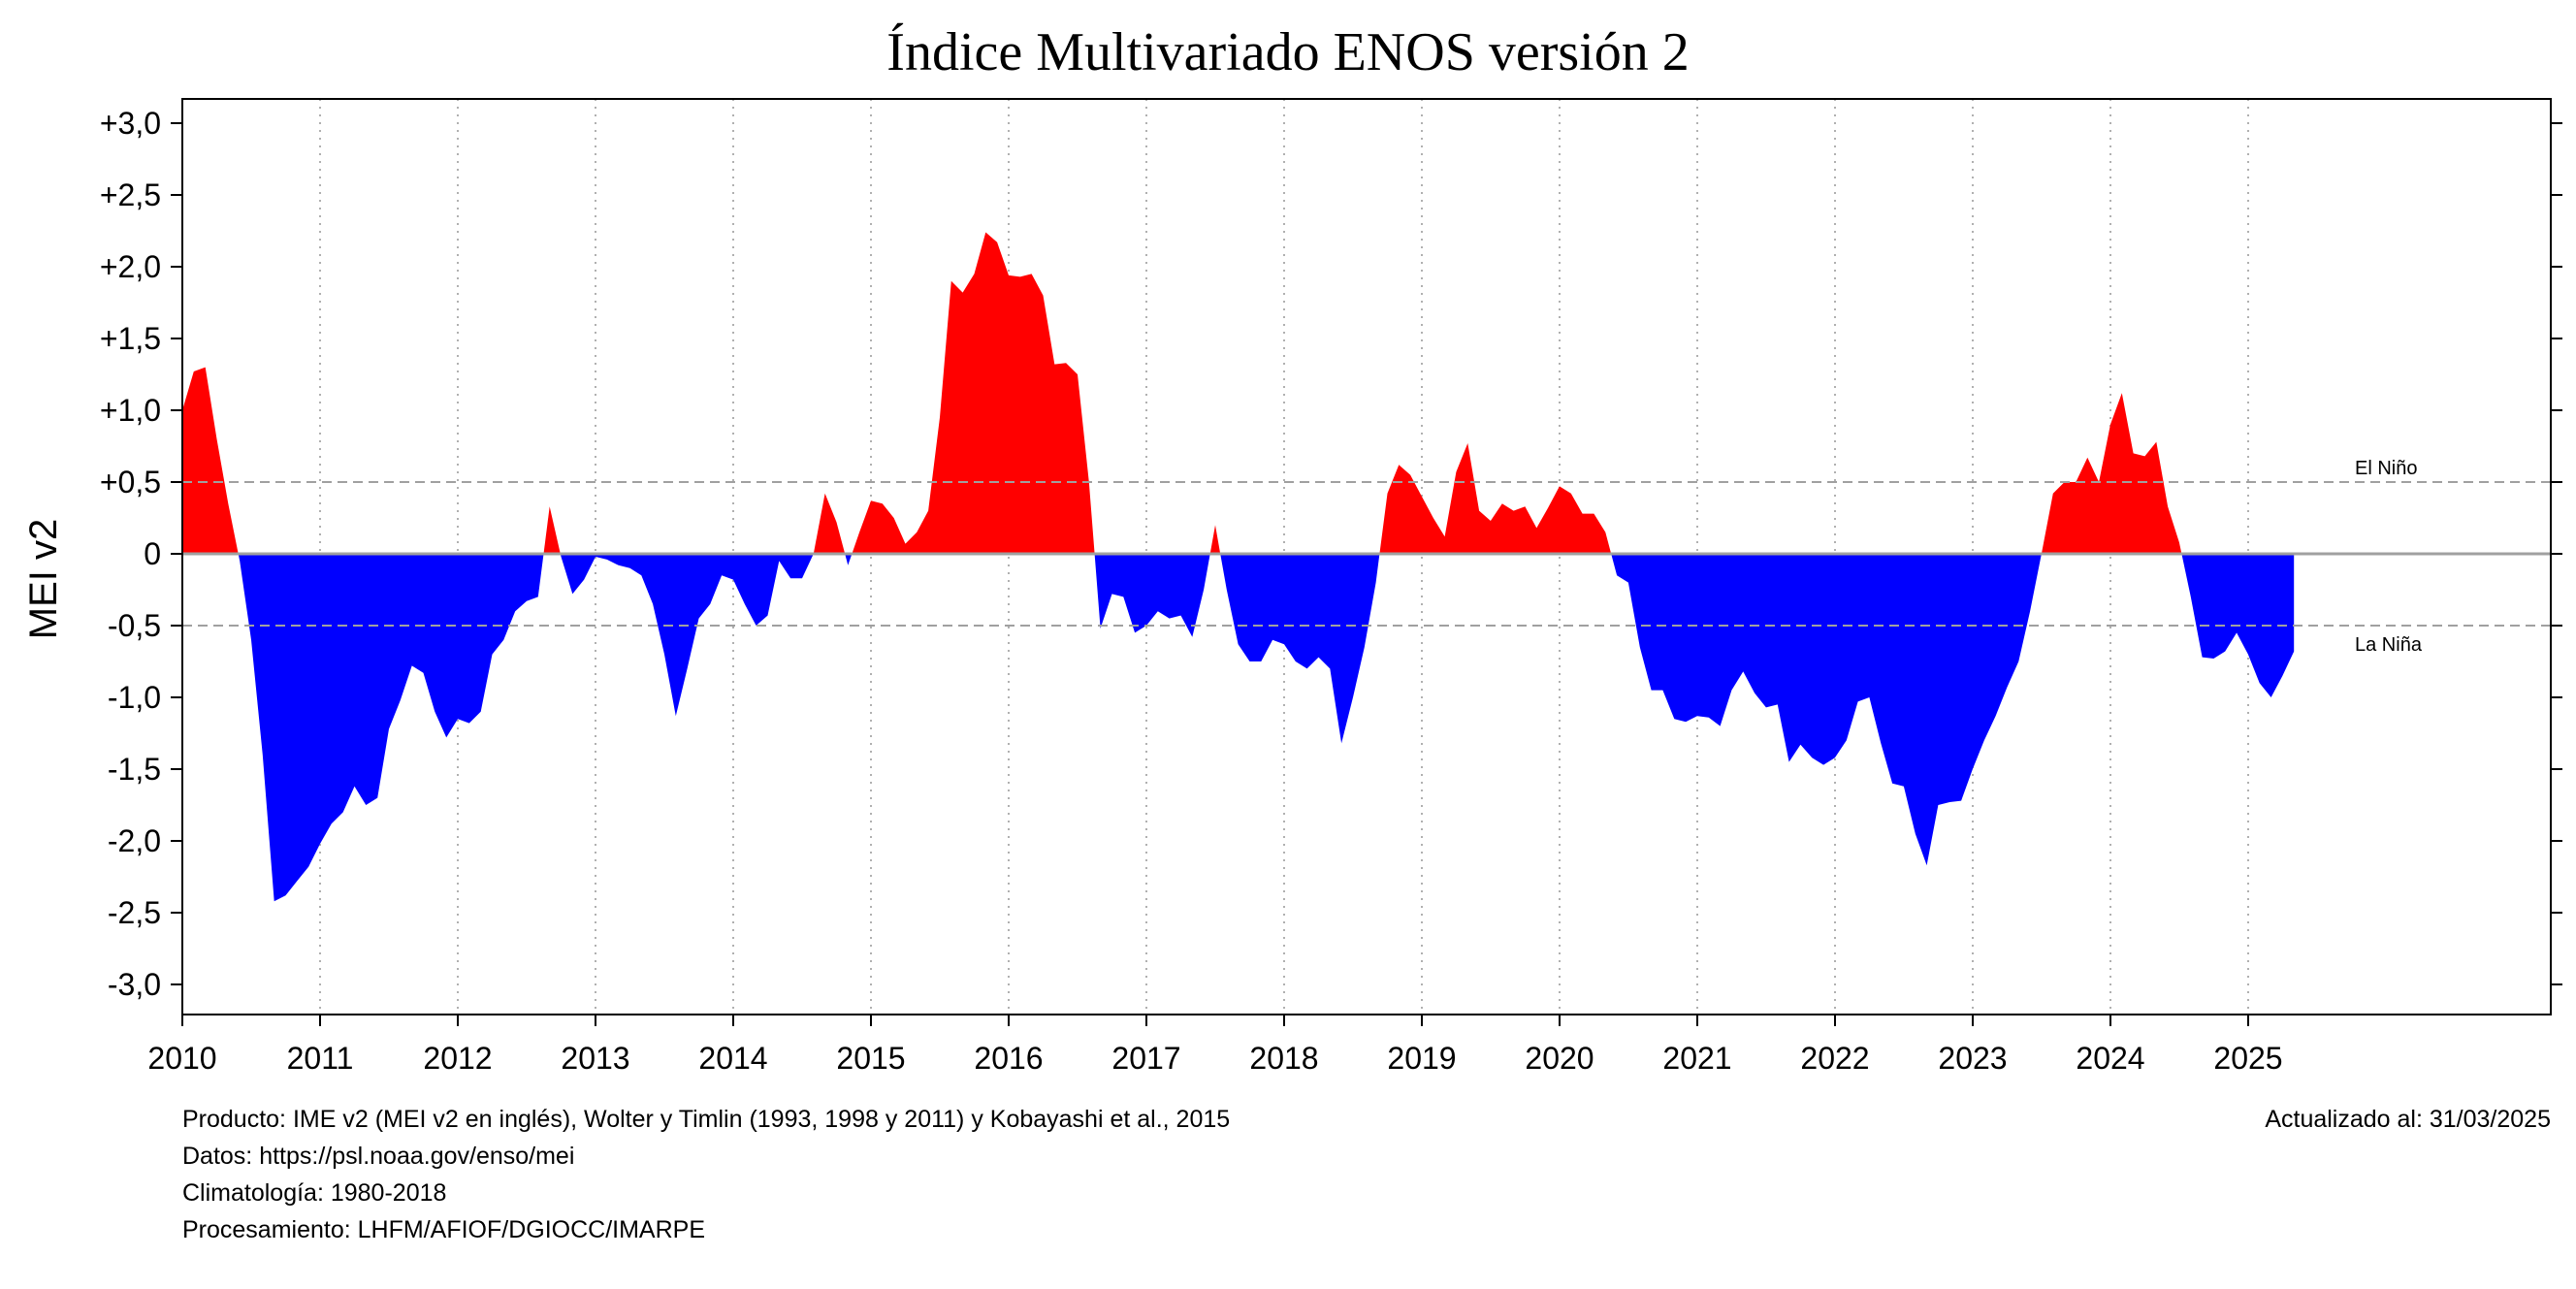  What do you see at coordinates (1287, 52) in the screenshot?
I see `chart-title: Índice Multivariado ENOS versión 2` at bounding box center [1287, 52].